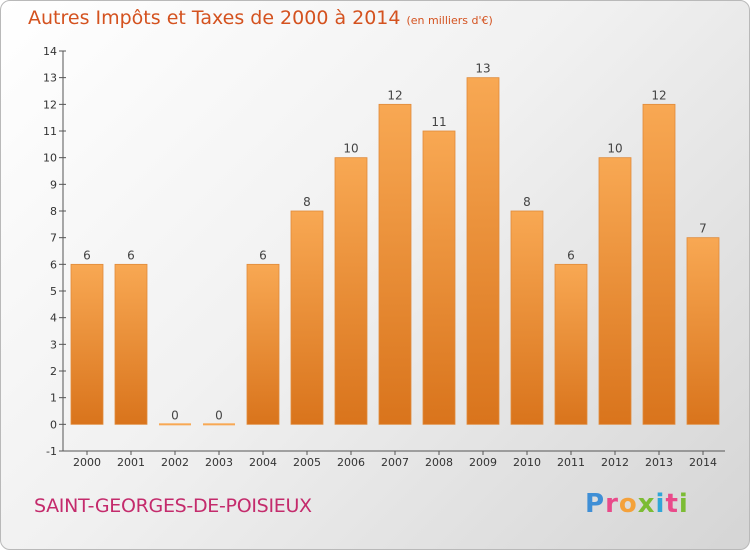  What do you see at coordinates (53, 344) in the screenshot?
I see `y-tick-label: 3` at bounding box center [53, 344].